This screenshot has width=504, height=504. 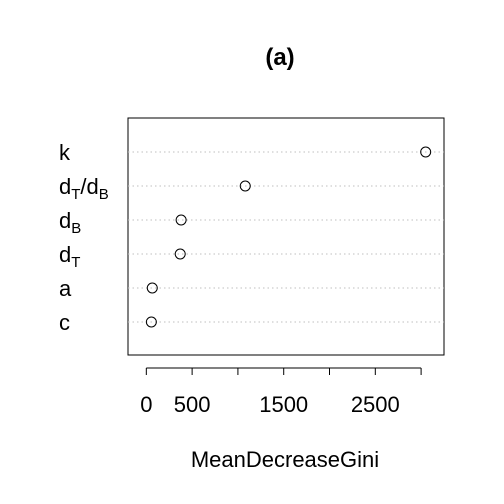 I want to click on category-label: dT, so click(x=69, y=256).